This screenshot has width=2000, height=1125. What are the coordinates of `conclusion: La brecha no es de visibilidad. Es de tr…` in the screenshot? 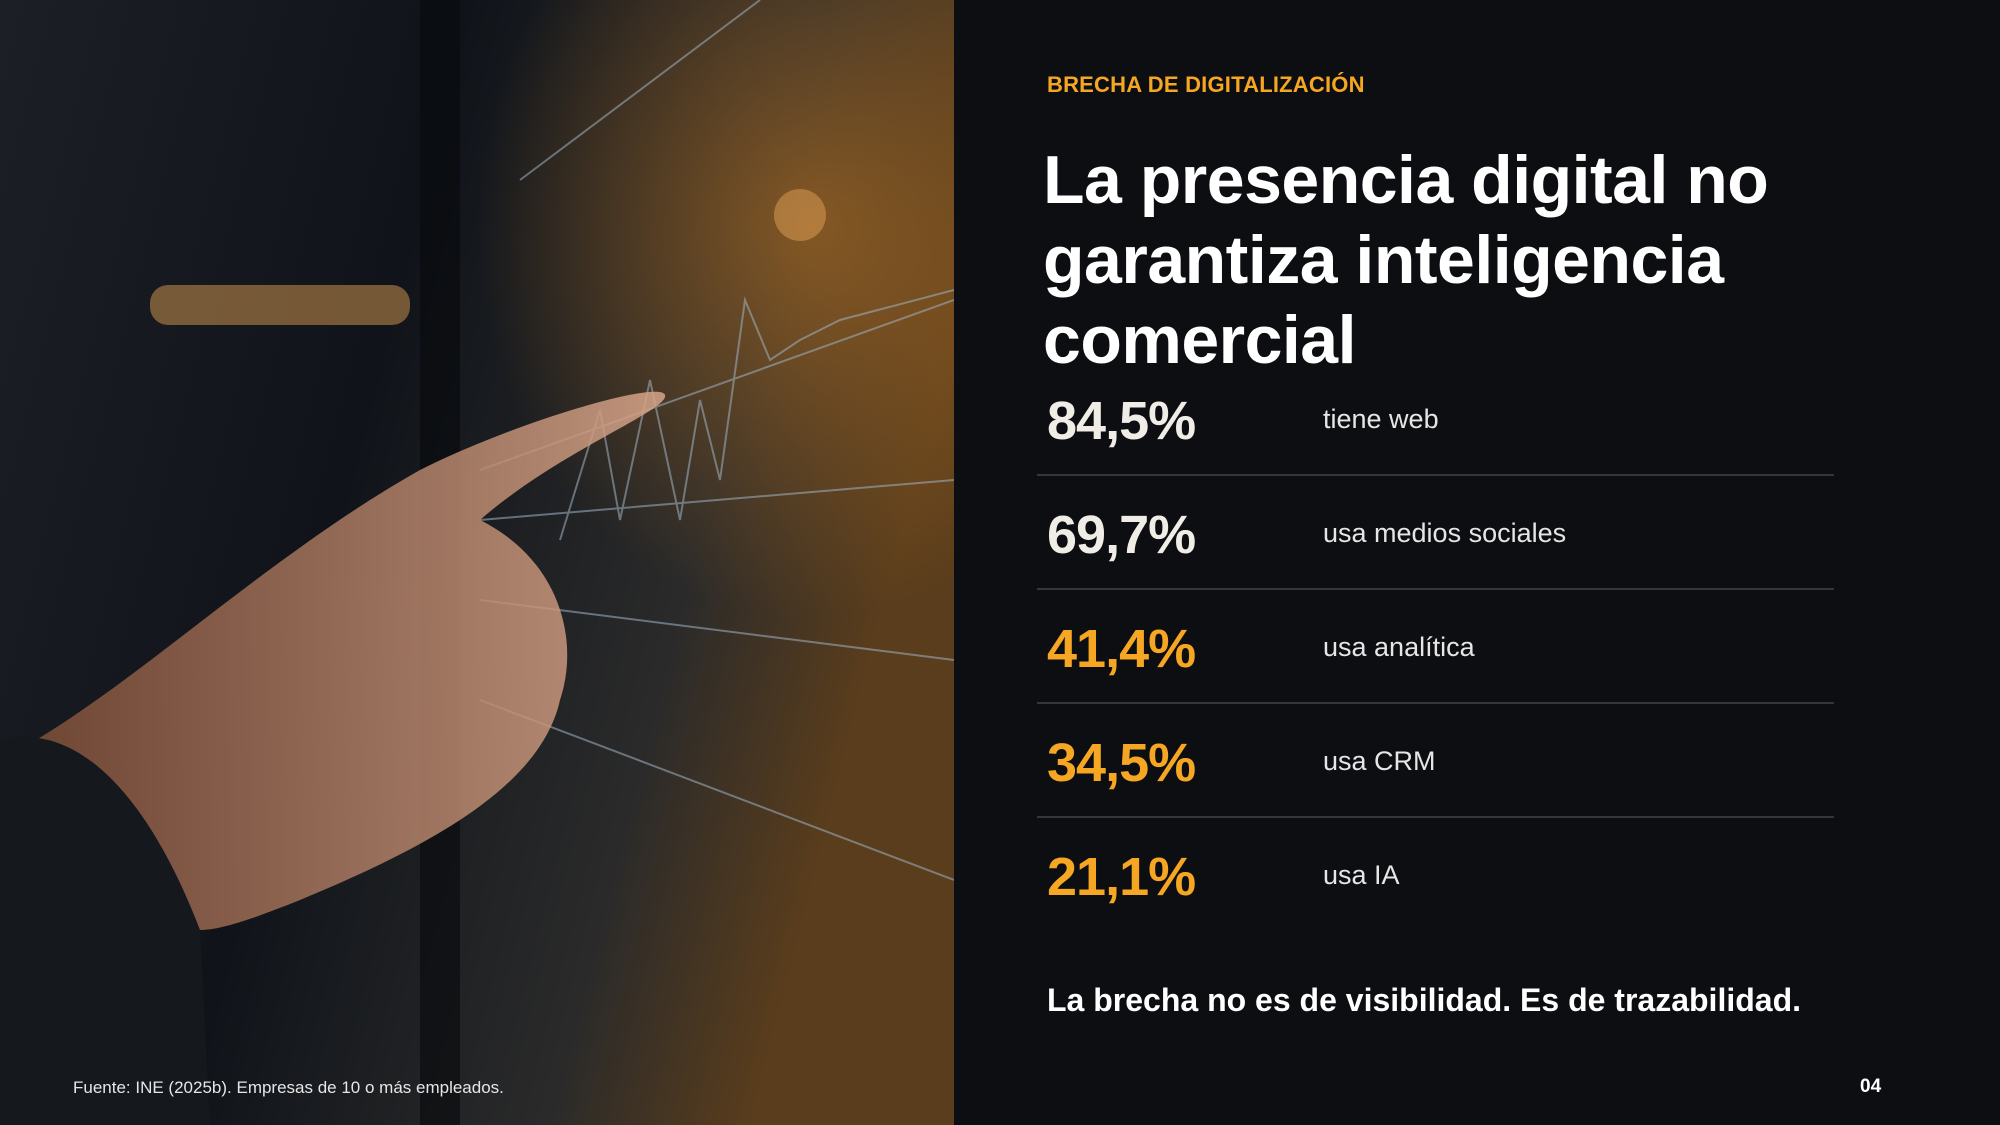 It's located at (1424, 1000).